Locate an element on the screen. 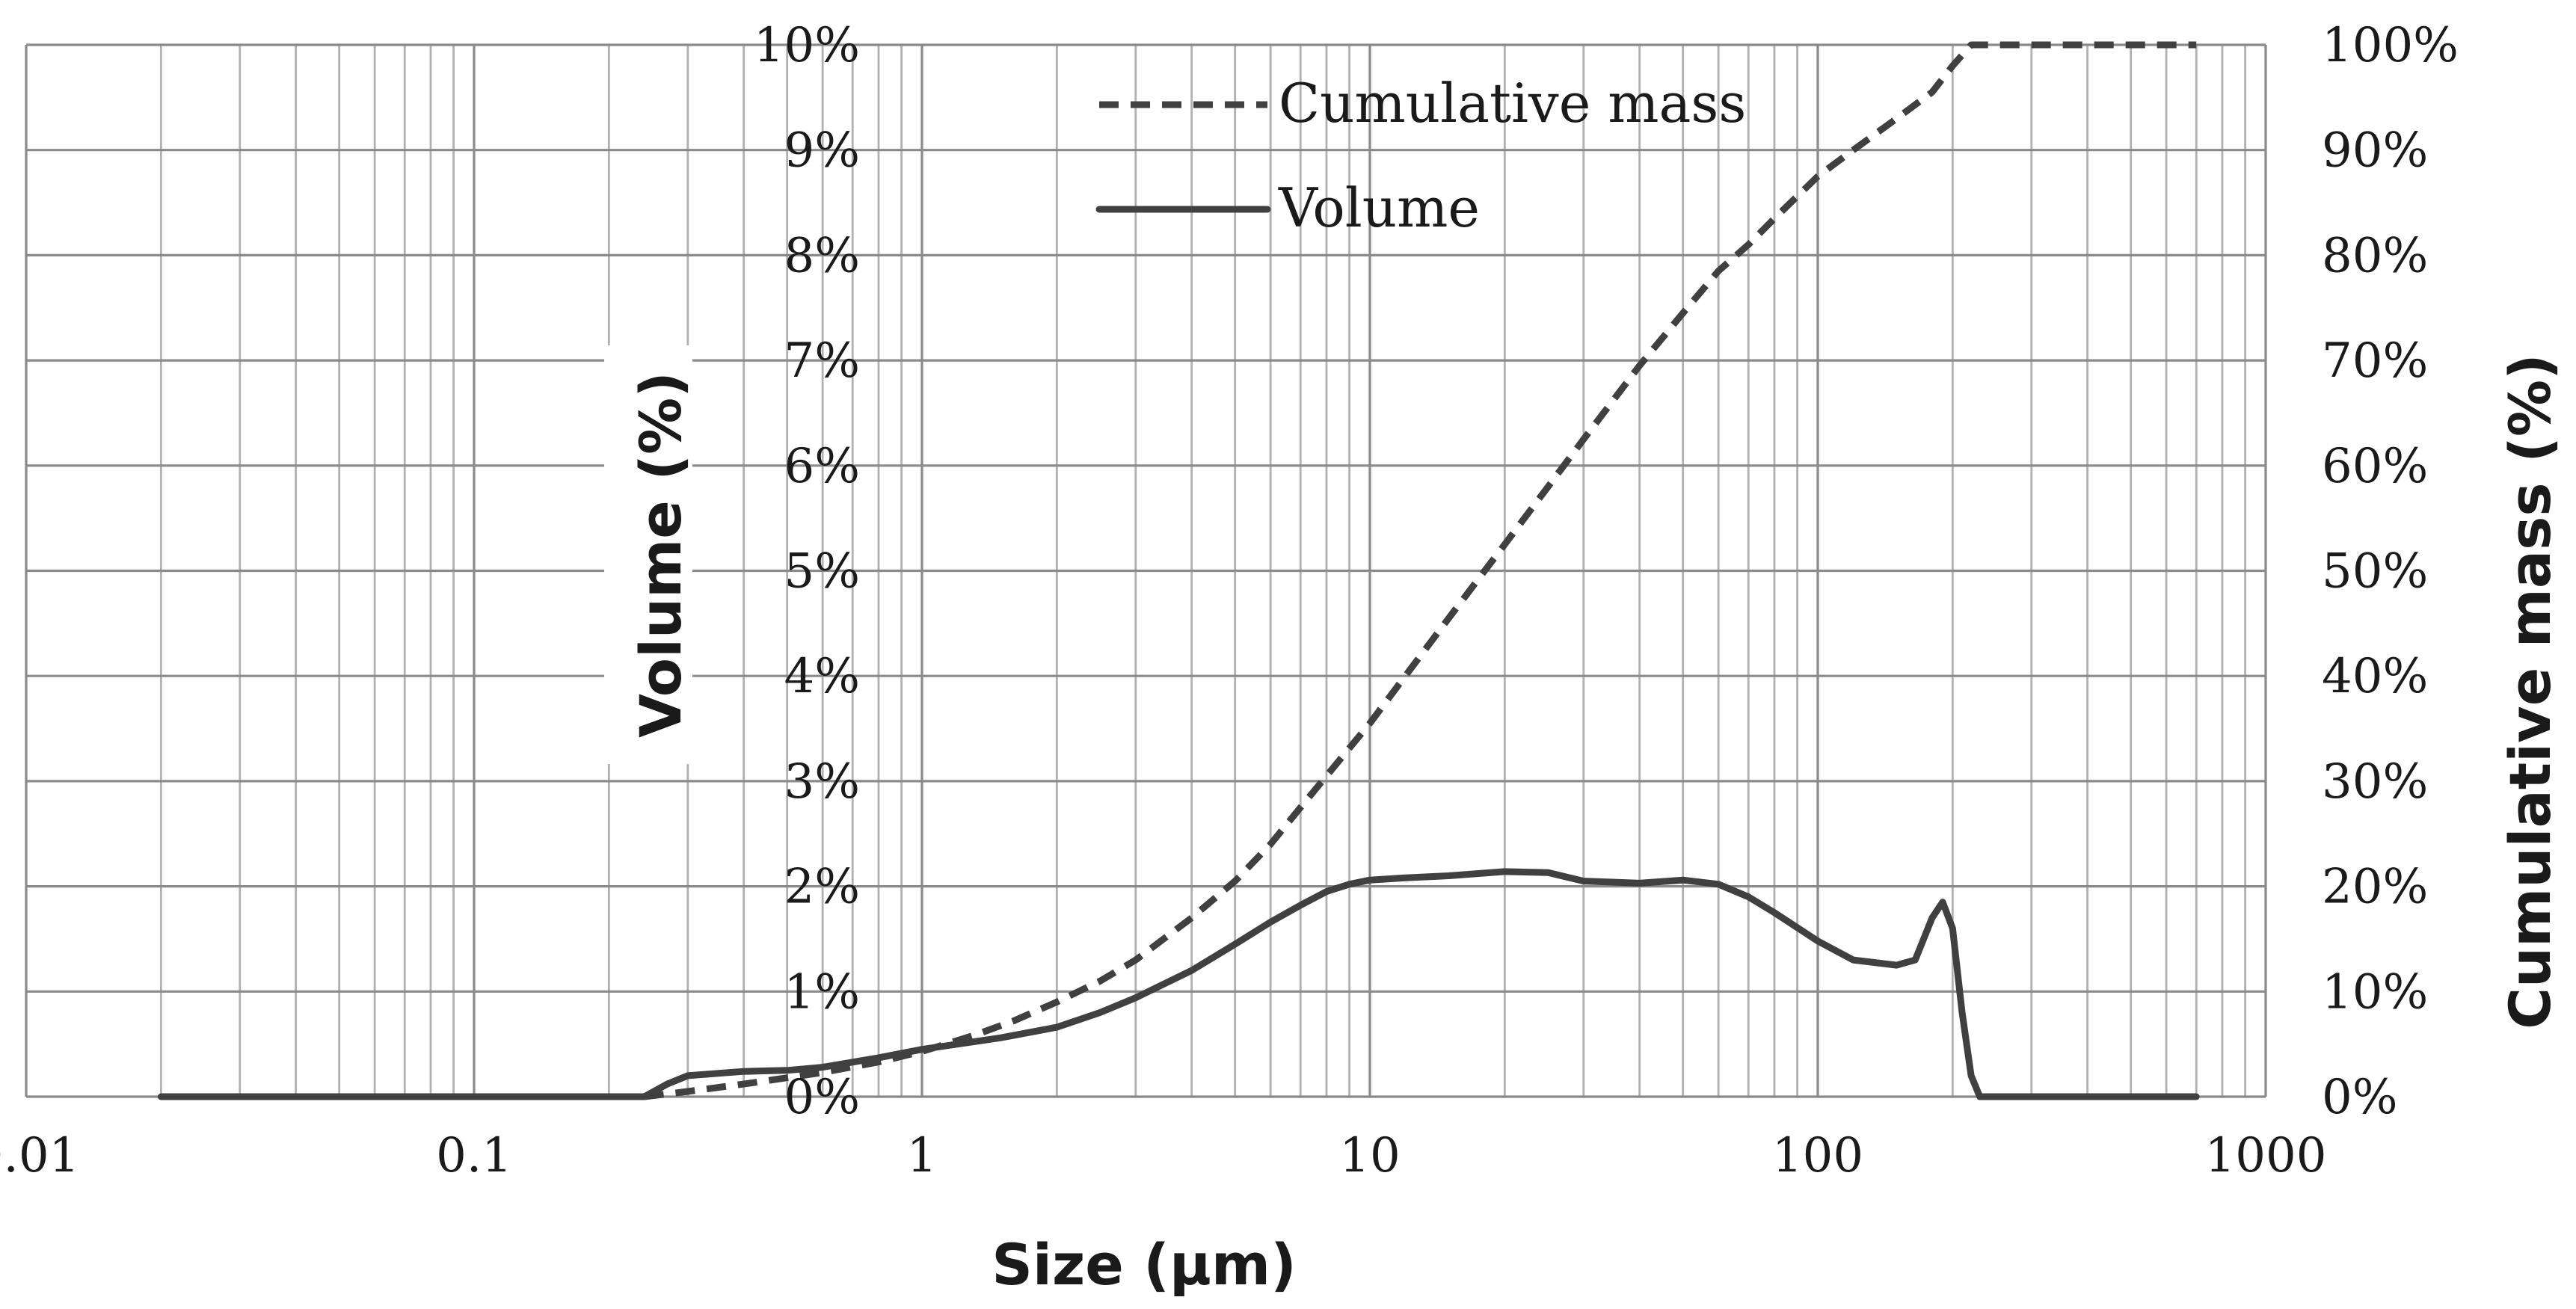  x-tick-label: 0.01 is located at coordinates (39, 1155).